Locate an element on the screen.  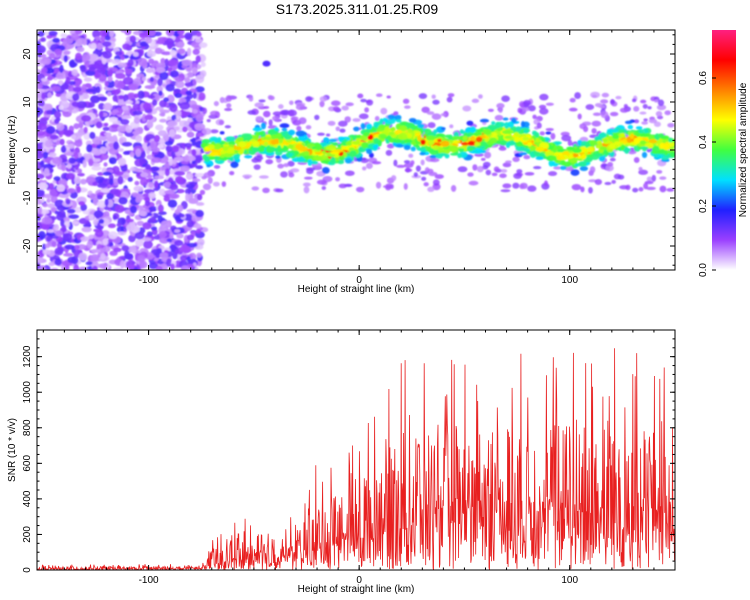
snr-ylabel: SNR (10 * v/v) is located at coordinates (12, 450).